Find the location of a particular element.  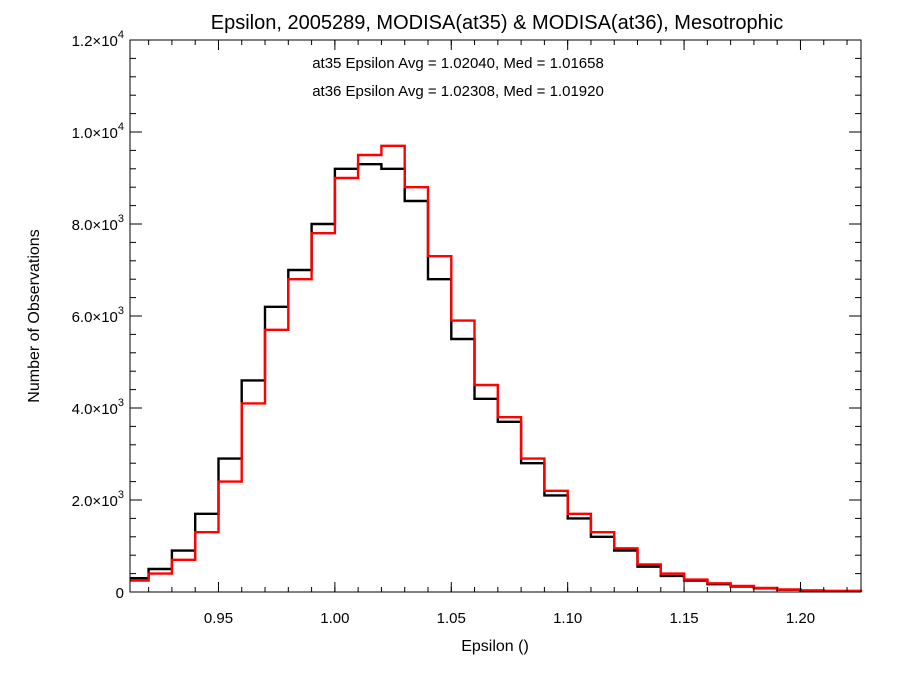

y-tick-label: 6.0×10³ is located at coordinates (98, 315).